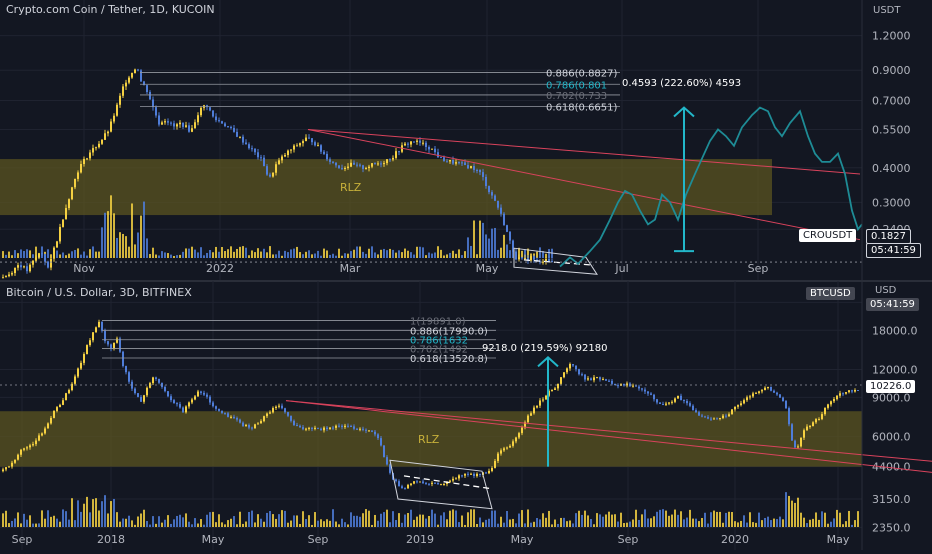 The height and width of the screenshot is (554, 932). Describe the element at coordinates (584, 184) in the screenshot. I see `trendline` at that location.